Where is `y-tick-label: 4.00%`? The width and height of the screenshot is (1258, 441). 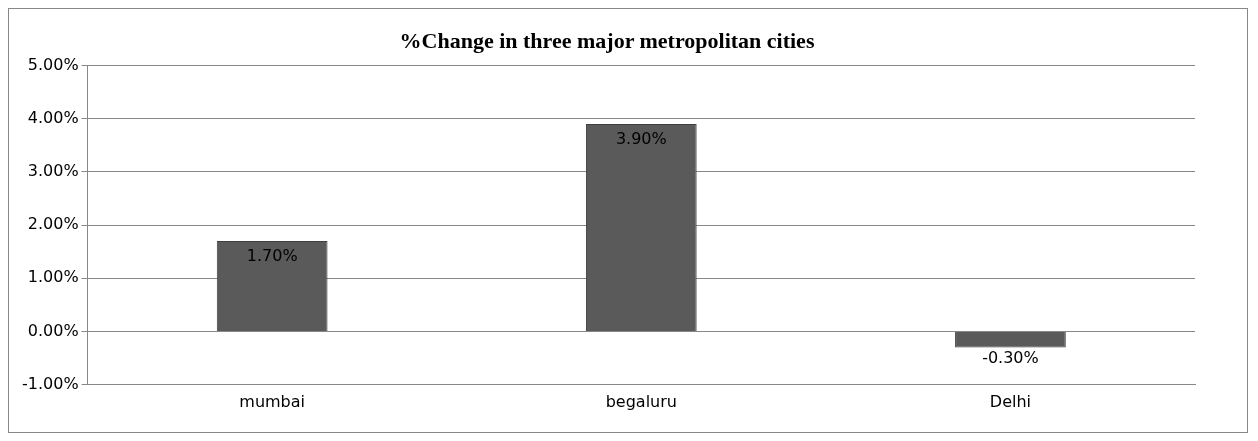 y-tick-label: 4.00% is located at coordinates (53, 117).